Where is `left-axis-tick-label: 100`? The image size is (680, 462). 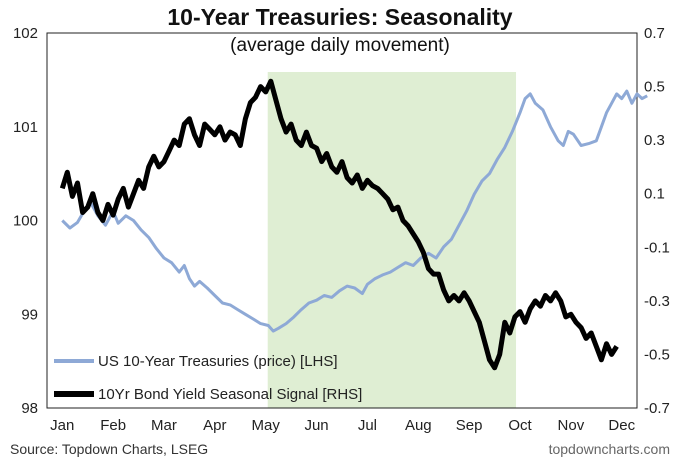
left-axis-tick-label: 100 is located at coordinates (25, 221).